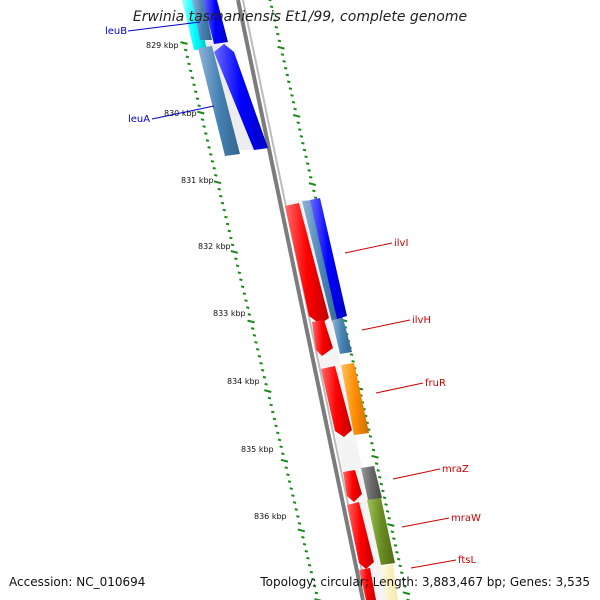 The width and height of the screenshot is (600, 600). Describe the element at coordinates (336, 401) in the screenshot. I see `gene-fruR-red` at that location.